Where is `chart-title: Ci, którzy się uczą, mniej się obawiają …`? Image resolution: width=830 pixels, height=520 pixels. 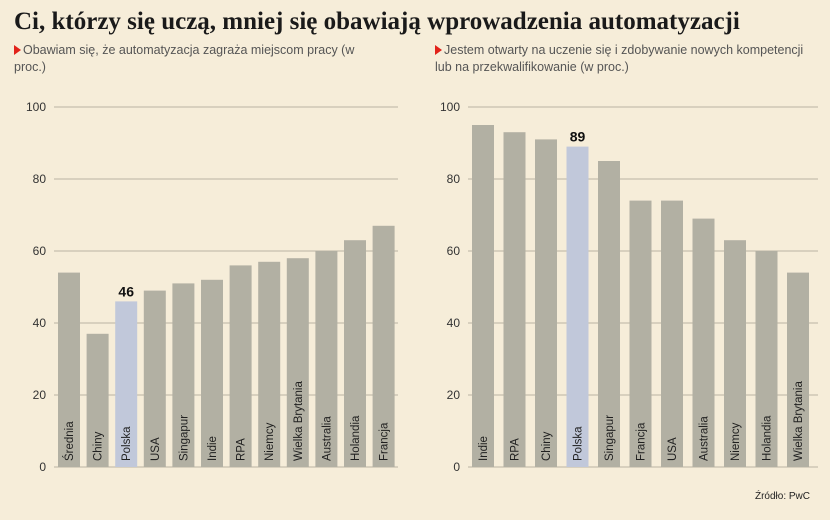
chart-title: Ci, którzy się uczą, mniej się obawiają … is located at coordinates (377, 21).